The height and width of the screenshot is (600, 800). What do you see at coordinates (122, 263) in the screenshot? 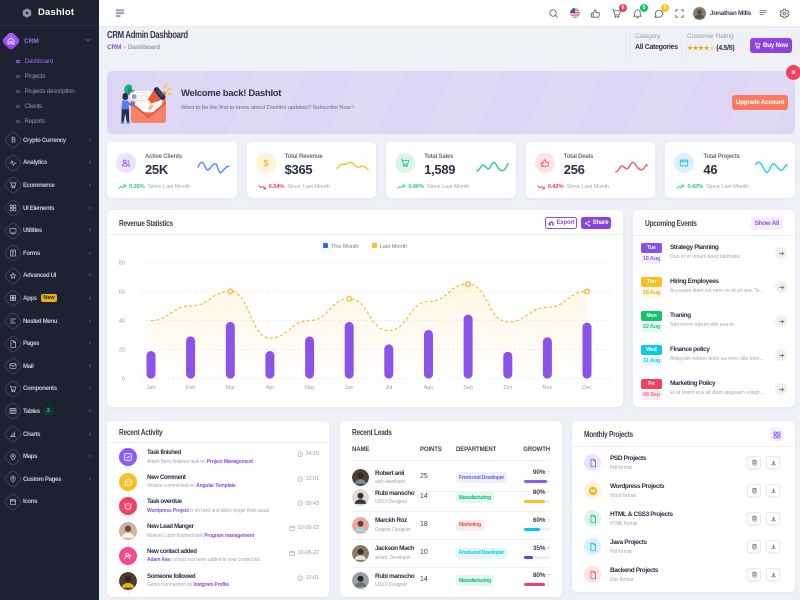
I see `svg-text: 80` at bounding box center [122, 263].